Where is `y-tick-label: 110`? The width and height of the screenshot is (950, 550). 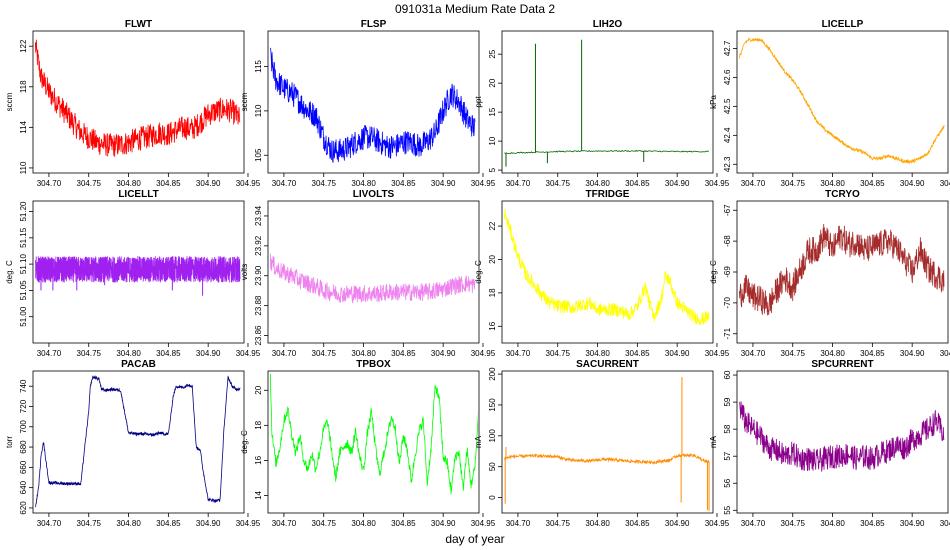
y-tick-label: 110 is located at coordinates (23, 167).